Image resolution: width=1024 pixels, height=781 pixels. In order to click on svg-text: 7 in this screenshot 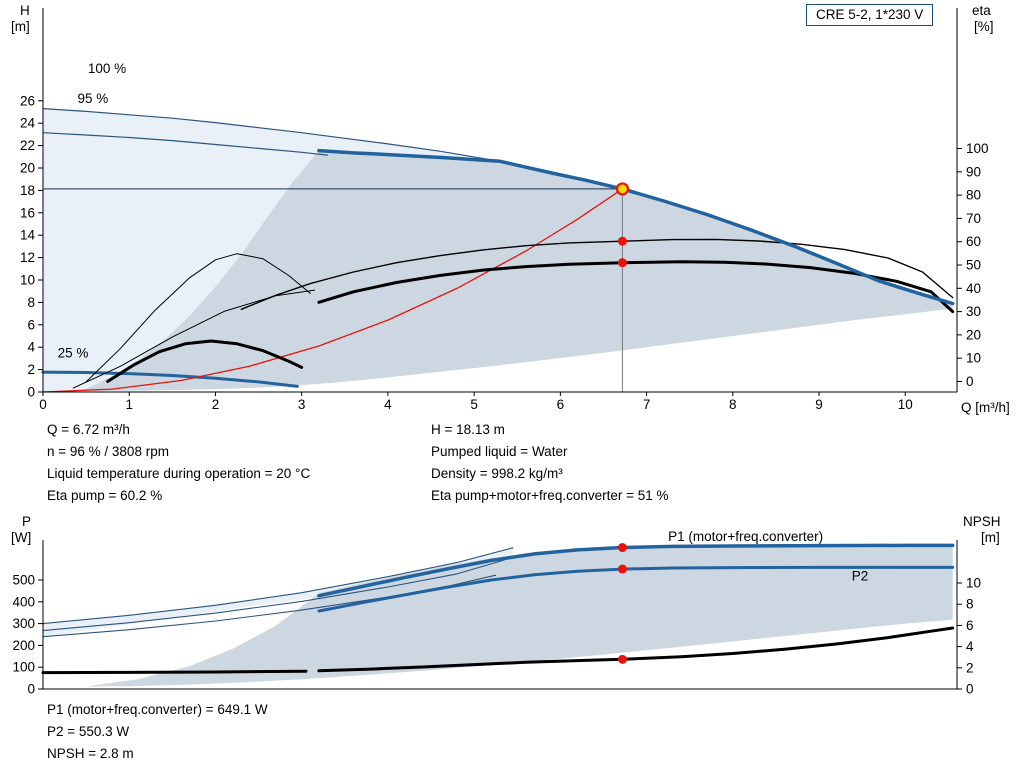, I will do `click(647, 404)`.